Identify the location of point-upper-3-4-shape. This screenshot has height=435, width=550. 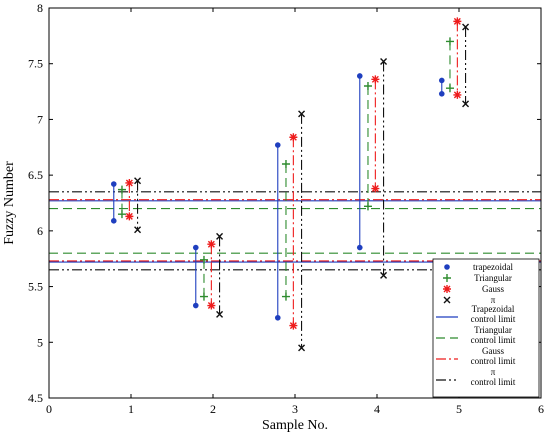
(466, 27).